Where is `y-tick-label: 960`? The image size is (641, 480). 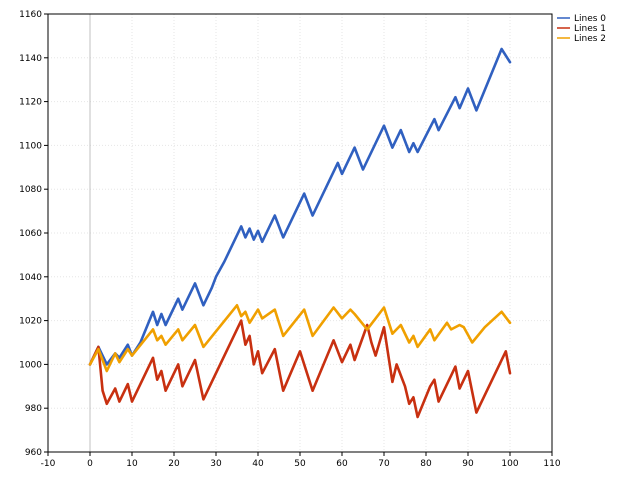 y-tick-label: 960 is located at coordinates (33, 453).